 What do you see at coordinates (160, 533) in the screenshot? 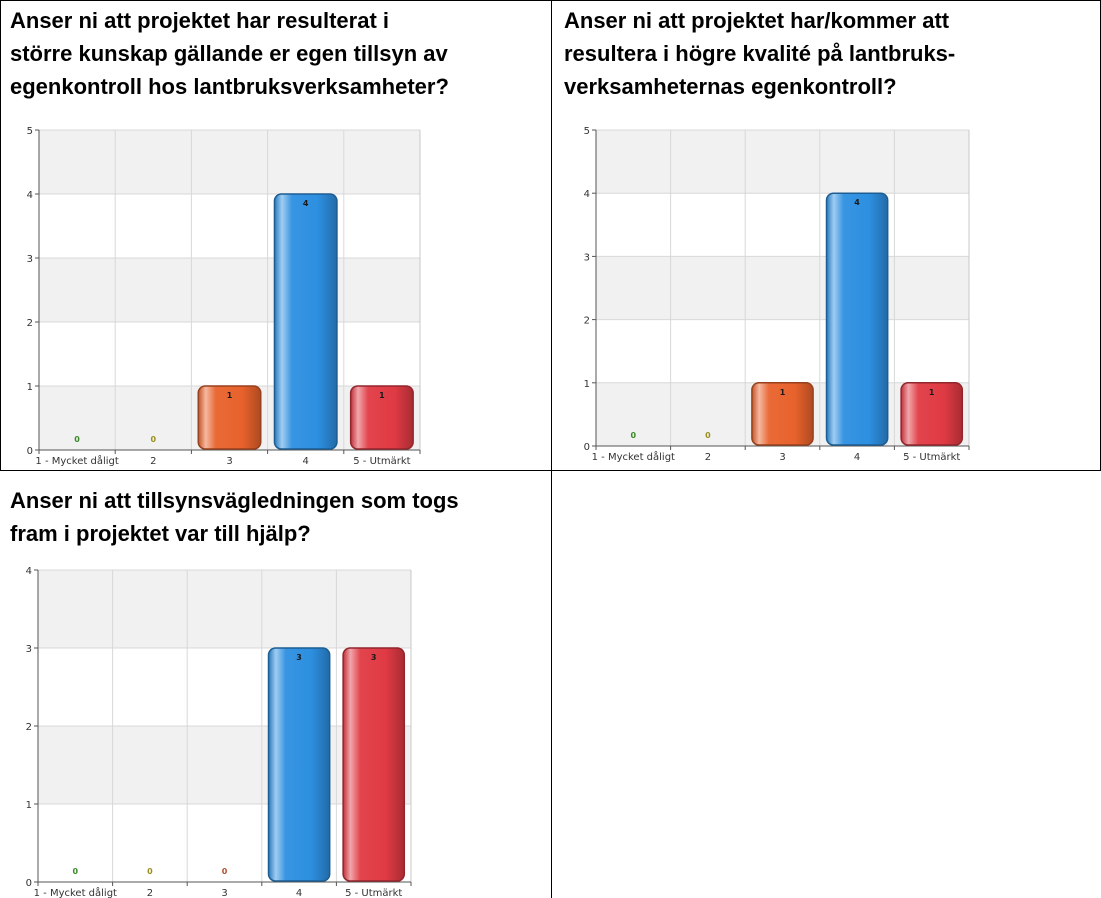
I see `chart-3-title-line-2: fram i projektet var till hjälp?` at bounding box center [160, 533].